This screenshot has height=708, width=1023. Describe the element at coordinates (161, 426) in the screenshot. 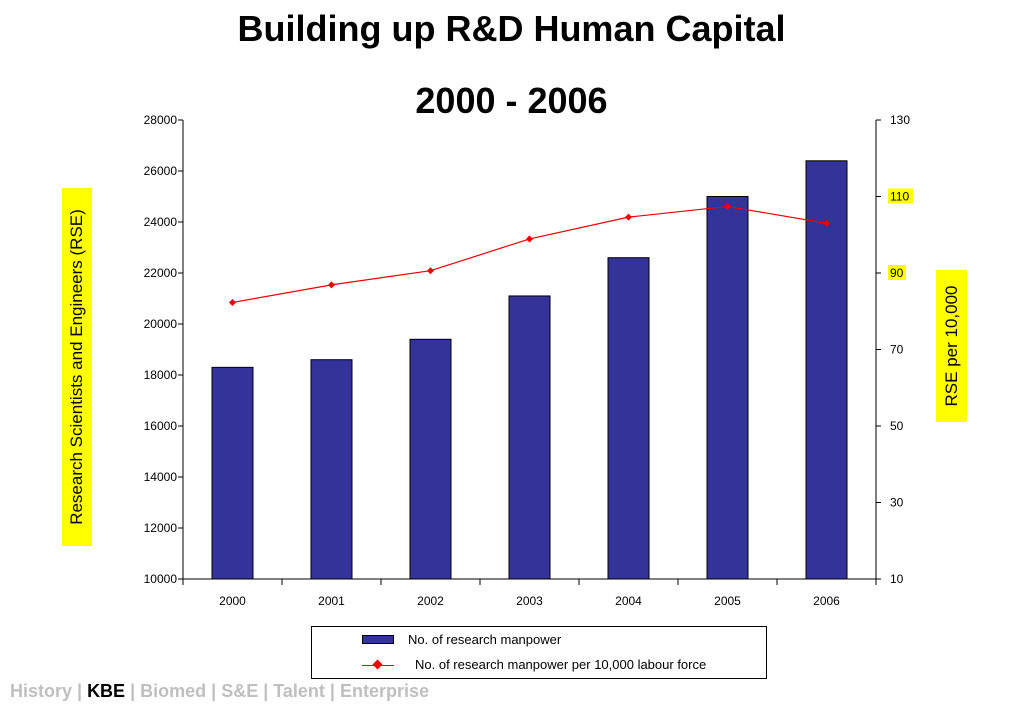

I see `y-tick-label: 16000` at that location.